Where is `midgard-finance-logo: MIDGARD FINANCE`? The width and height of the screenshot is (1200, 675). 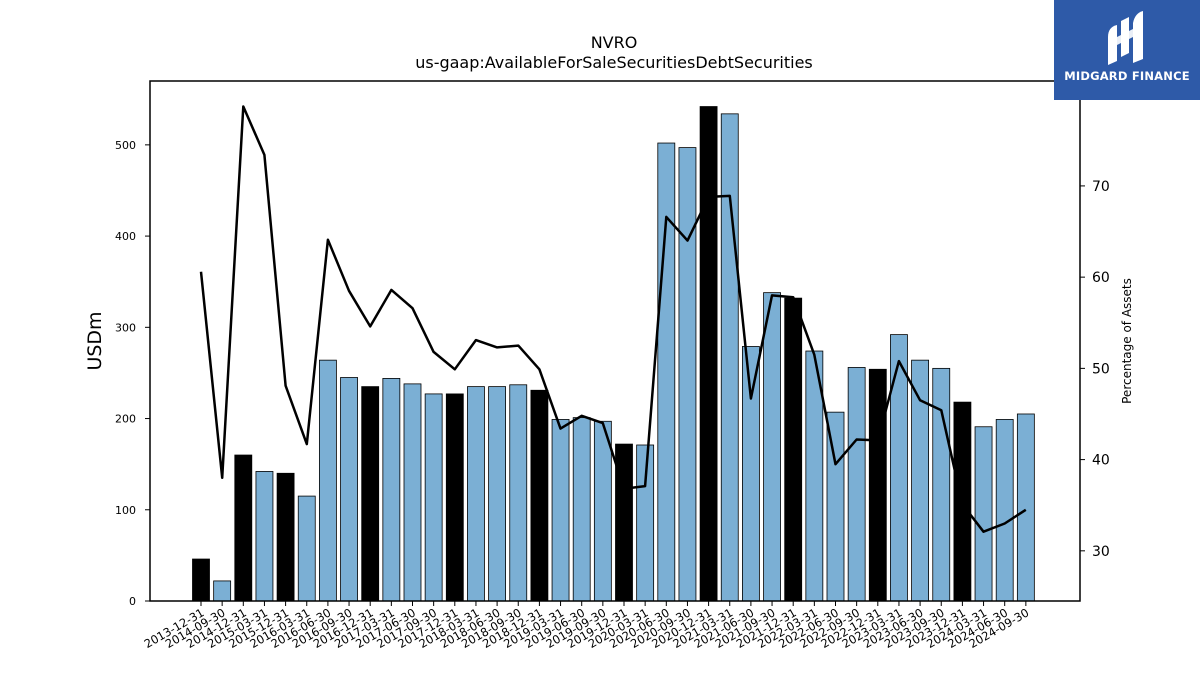 midgard-finance-logo: MIDGARD FINANCE is located at coordinates (1127, 50).